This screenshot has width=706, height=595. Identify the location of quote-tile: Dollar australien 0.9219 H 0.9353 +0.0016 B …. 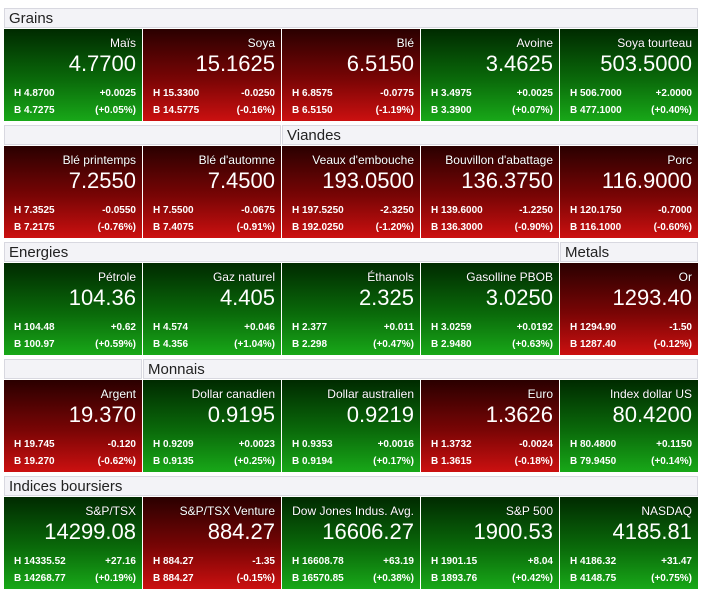
(351, 426).